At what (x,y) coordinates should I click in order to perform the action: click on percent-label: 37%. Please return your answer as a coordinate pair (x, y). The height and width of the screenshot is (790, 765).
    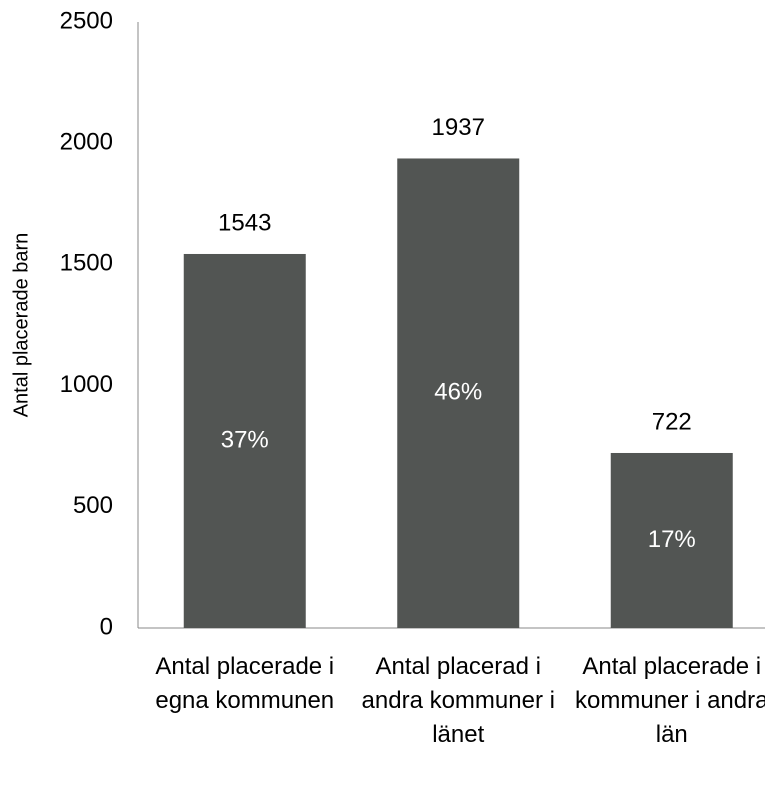
    Looking at the image, I should click on (245, 439).